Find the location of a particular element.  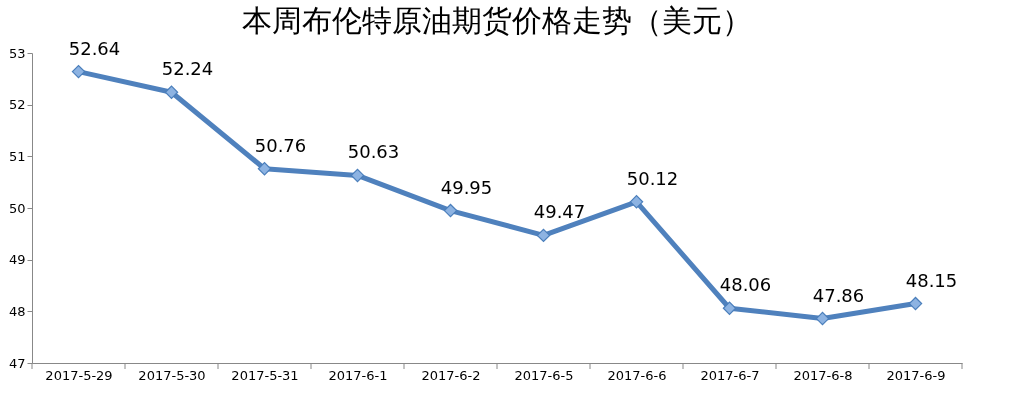

y-tick-label: 50 is located at coordinates (17, 208).